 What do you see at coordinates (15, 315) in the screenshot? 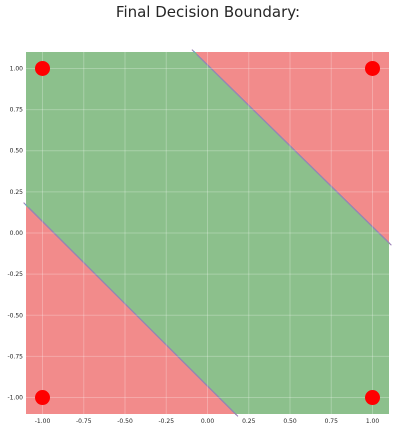
I see `y-tick-label: -0.50` at bounding box center [15, 315].